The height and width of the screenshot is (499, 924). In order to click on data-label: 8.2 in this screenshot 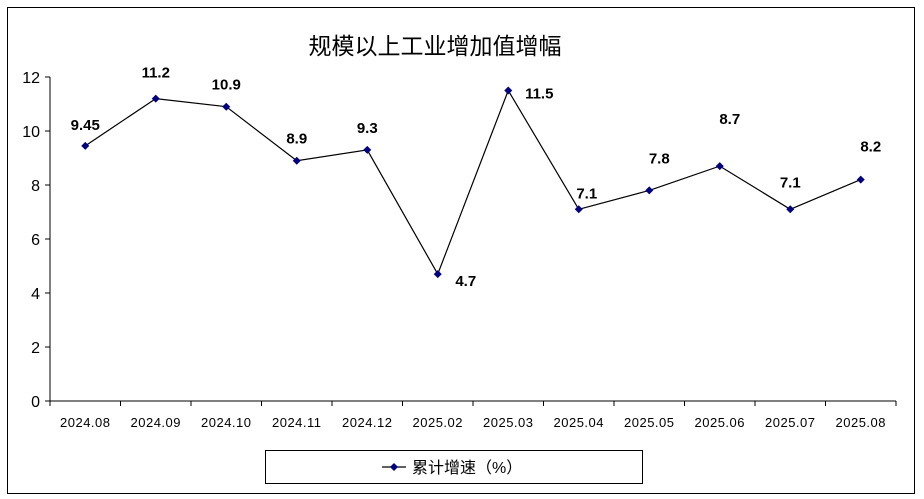, I will do `click(870, 147)`.